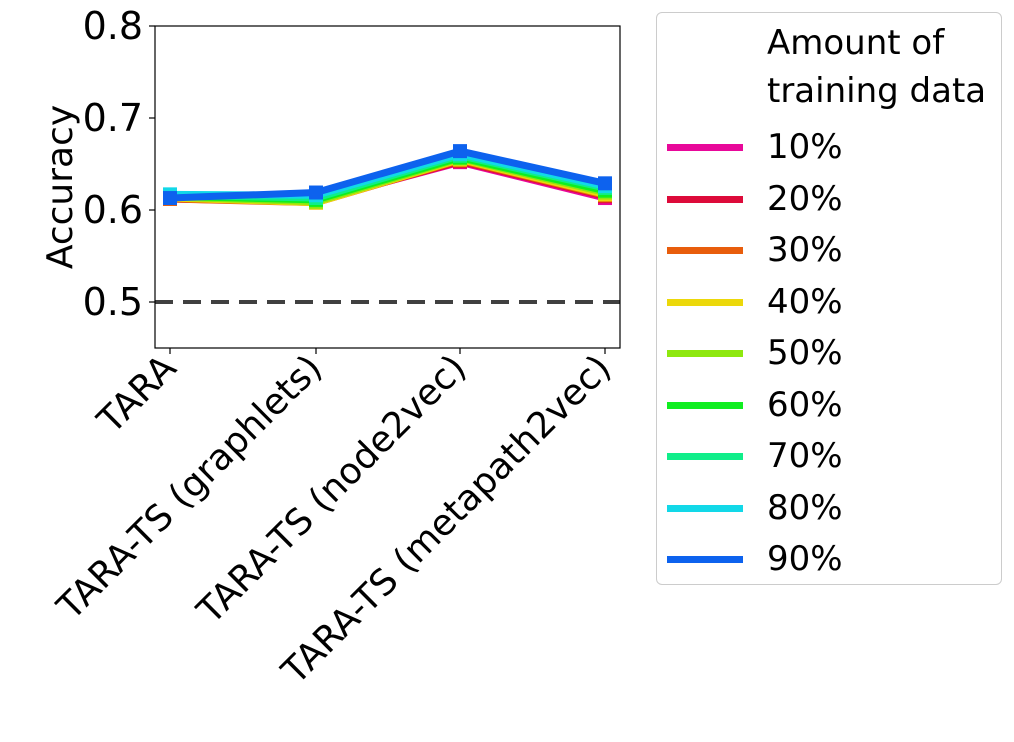  I want to click on x-tick-label: TARA-TS (graphlets), so click(189, 487).